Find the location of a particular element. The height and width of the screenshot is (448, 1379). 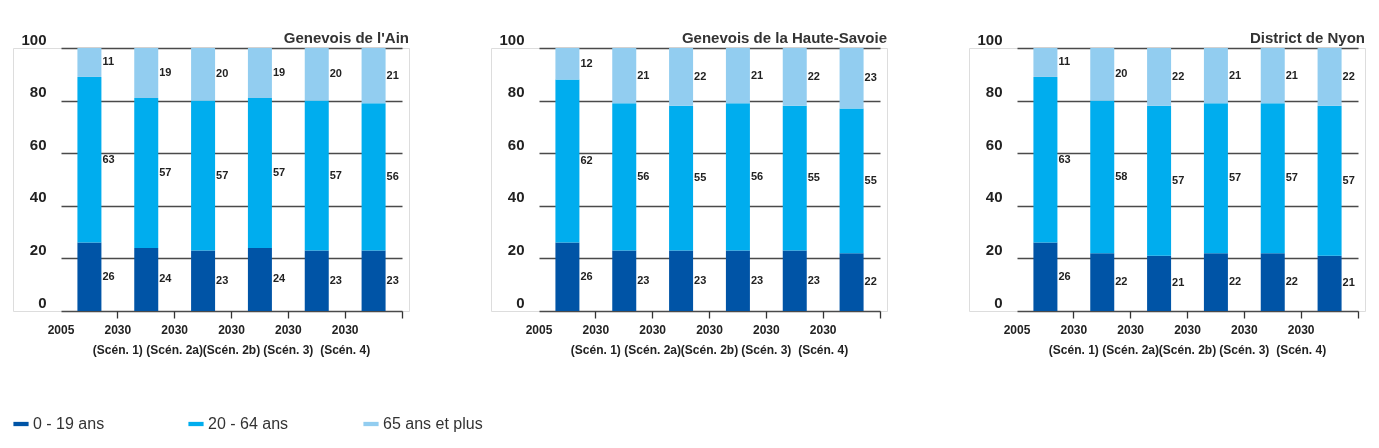

data-label: 58 is located at coordinates (1121, 175).